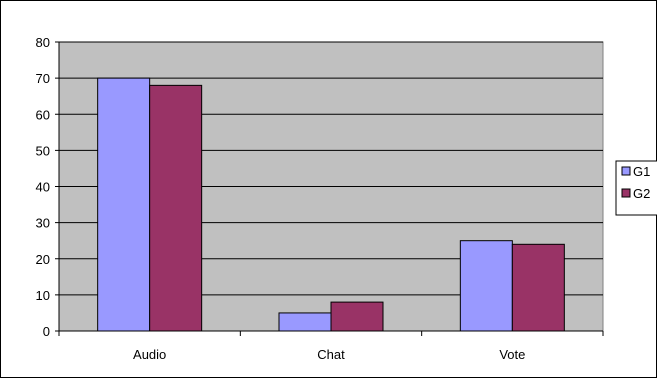  What do you see at coordinates (43, 150) in the screenshot?
I see `y-tick-label: 50` at bounding box center [43, 150].